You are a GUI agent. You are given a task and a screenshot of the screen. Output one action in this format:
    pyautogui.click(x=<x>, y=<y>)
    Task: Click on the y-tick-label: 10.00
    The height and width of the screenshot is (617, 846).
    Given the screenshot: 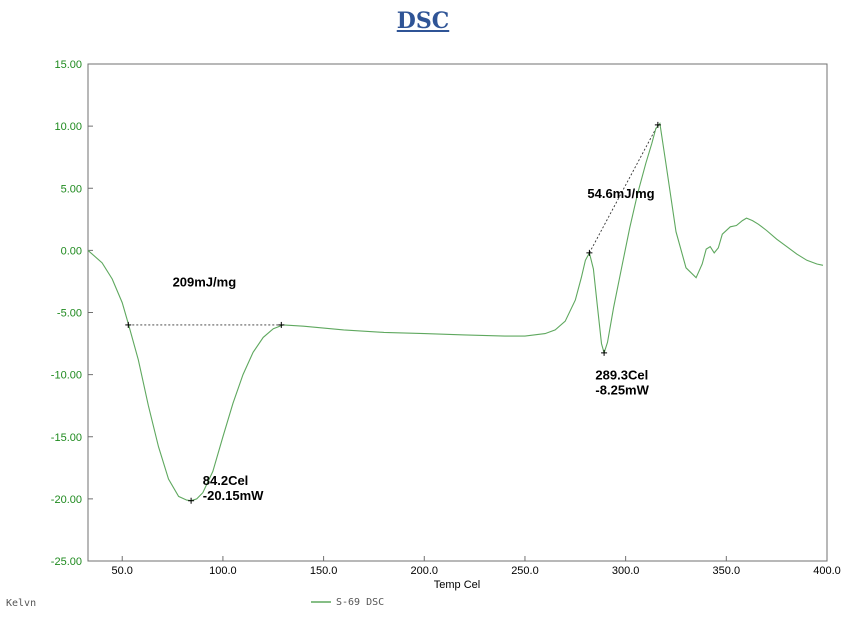 What is the action you would take?
    pyautogui.click(x=68, y=127)
    